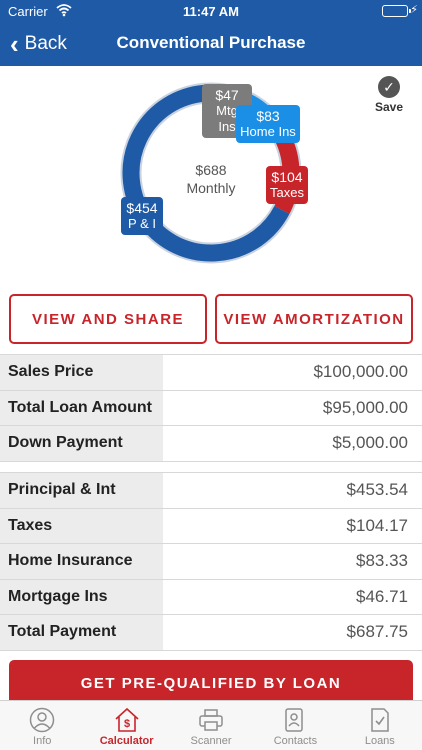  I want to click on row-value: $687.75, so click(377, 632).